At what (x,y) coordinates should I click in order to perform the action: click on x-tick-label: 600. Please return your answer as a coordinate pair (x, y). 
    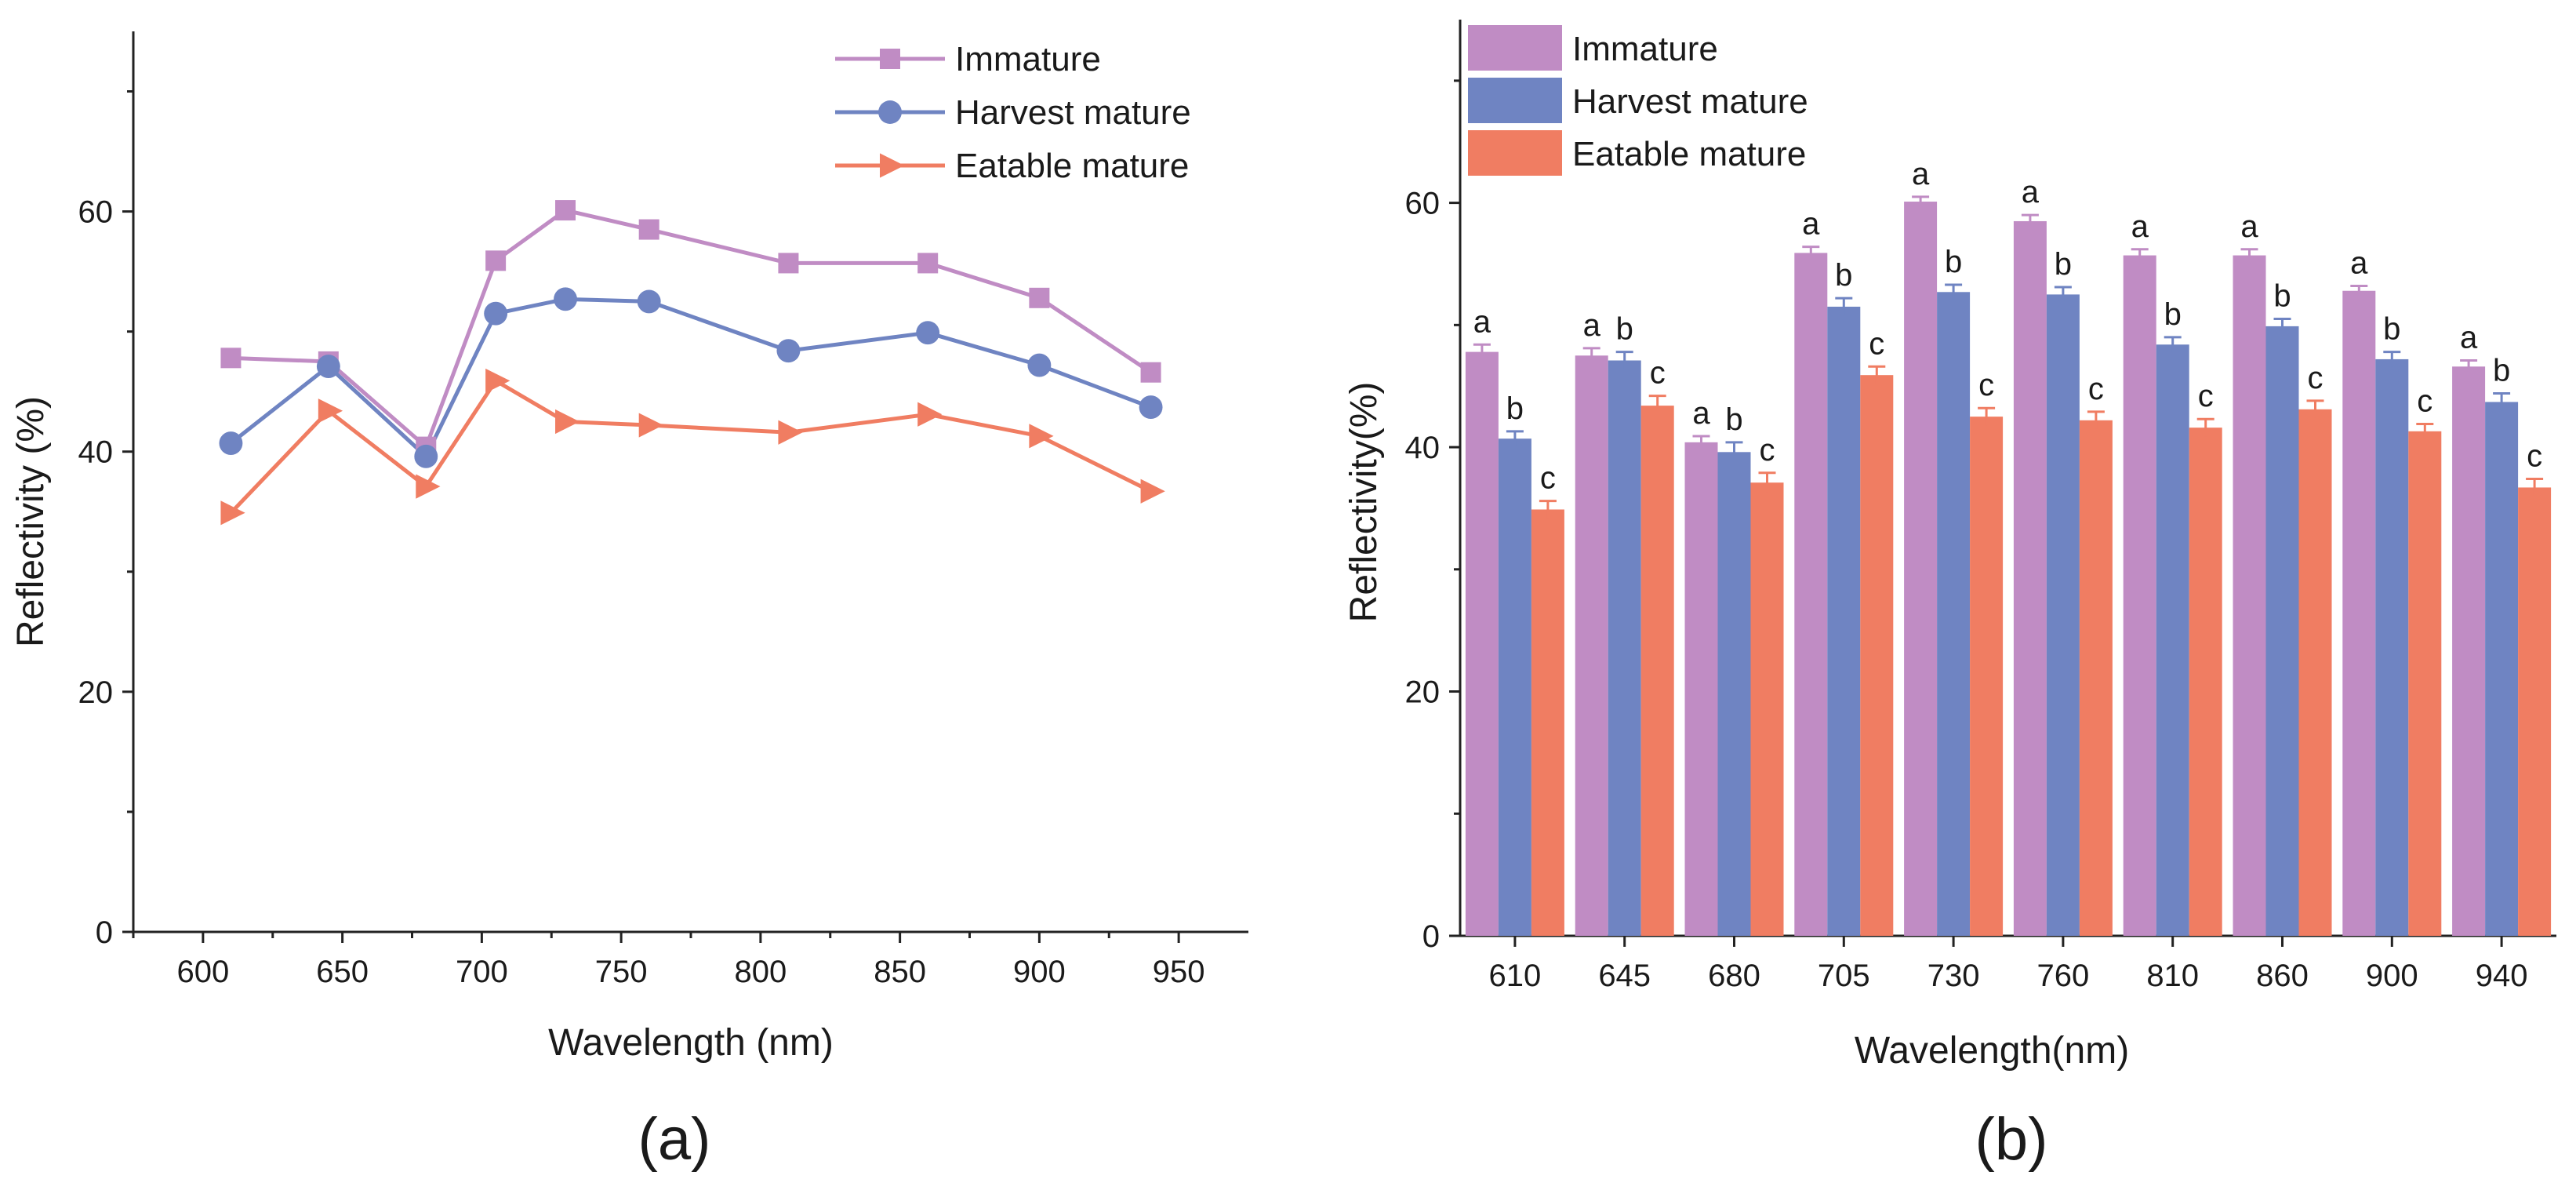
    Looking at the image, I should click on (203, 972).